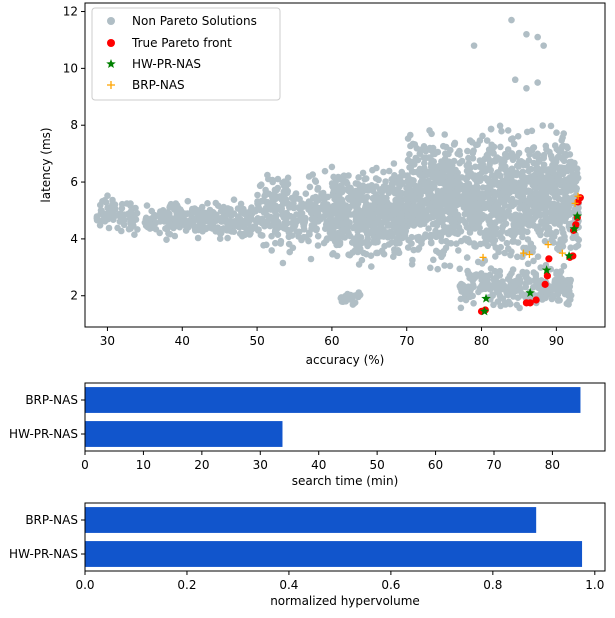 This screenshot has height=618, width=615. Describe the element at coordinates (530, 303) in the screenshot. I see `true-pareto-point` at that location.